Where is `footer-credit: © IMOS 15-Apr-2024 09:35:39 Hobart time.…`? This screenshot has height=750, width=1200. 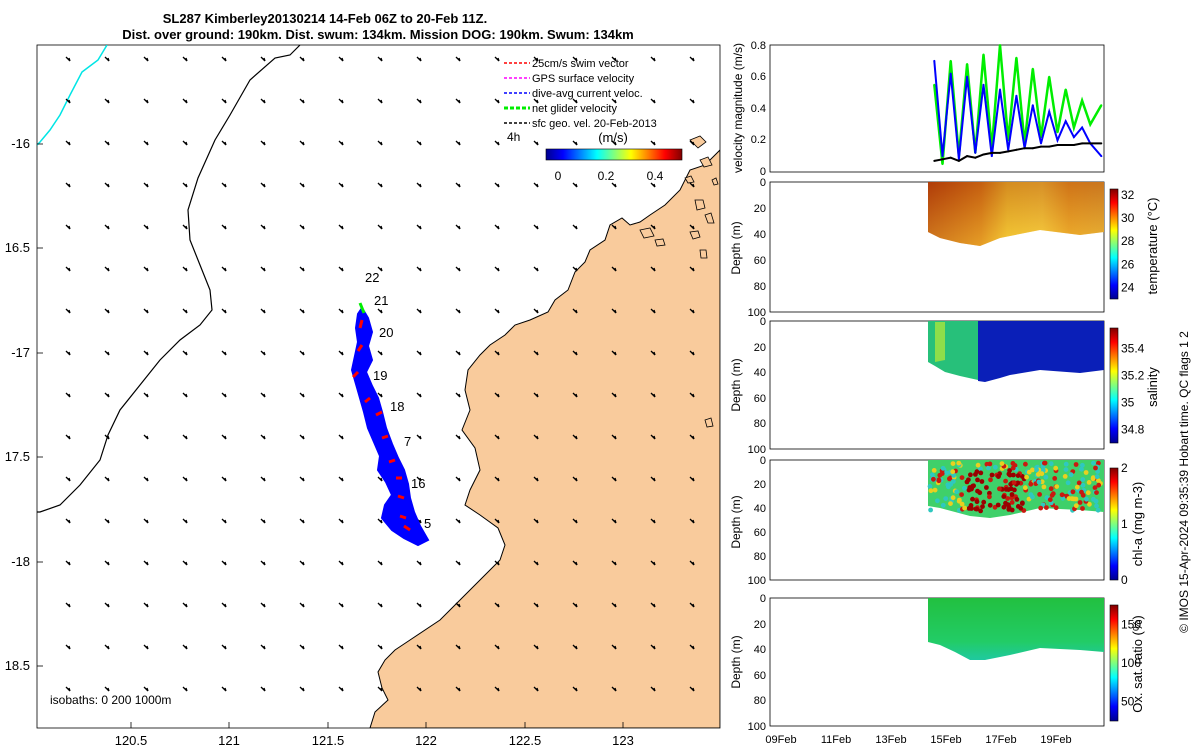 footer-credit: © IMOS 15-Apr-2024 09:35:39 Hobart time.… is located at coordinates (1184, 482).